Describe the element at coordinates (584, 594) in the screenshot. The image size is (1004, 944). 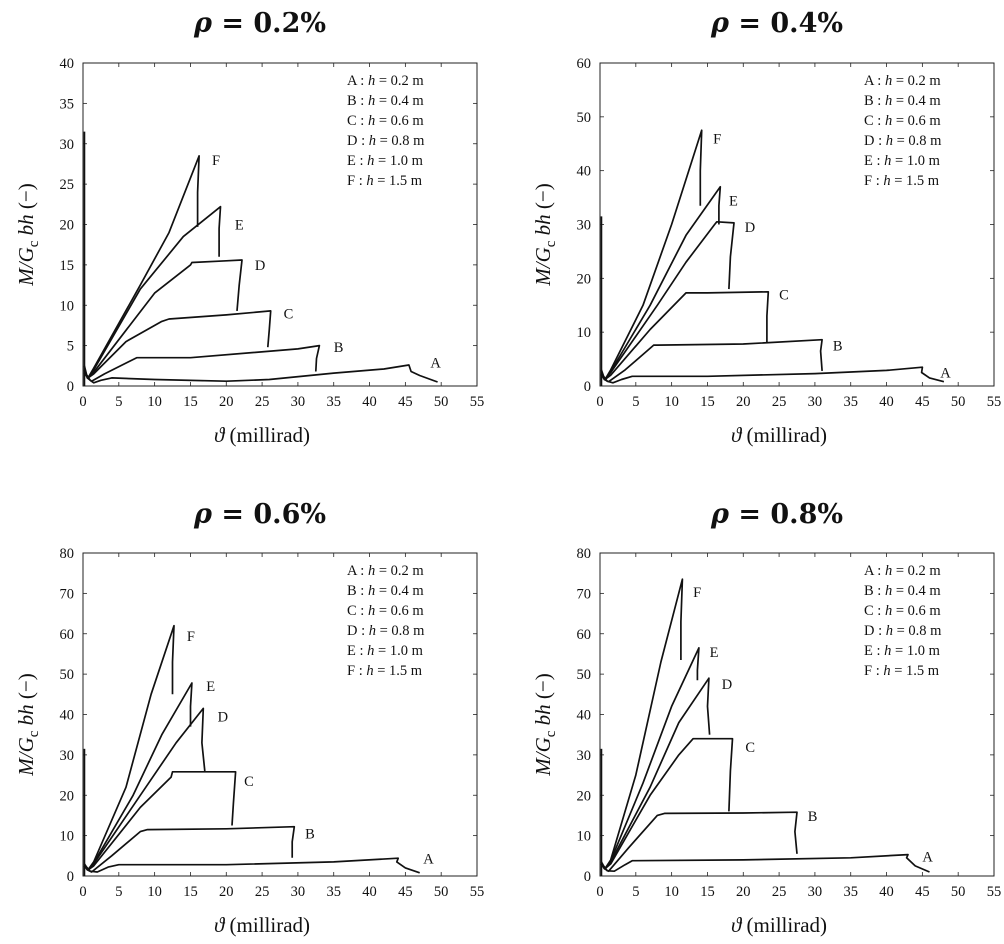
I see `y-tick-label: 70` at that location.